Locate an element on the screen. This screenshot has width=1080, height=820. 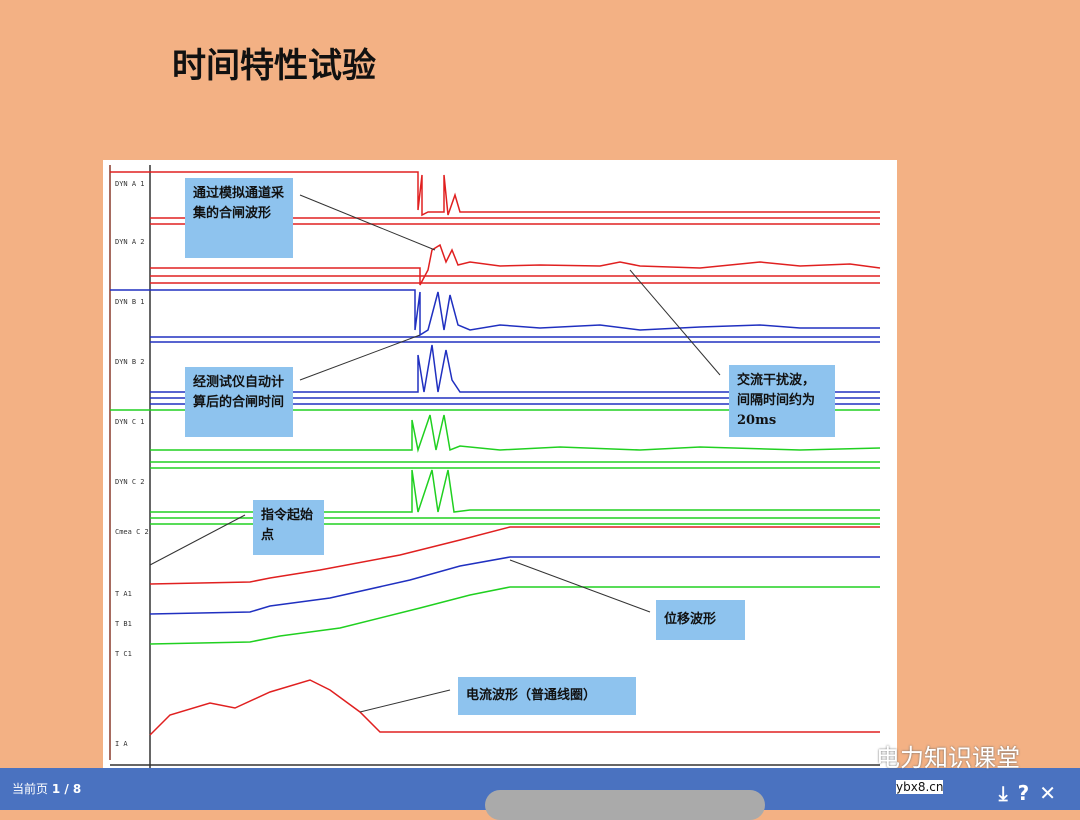
channel-label: T A1 is located at coordinates (123, 594).